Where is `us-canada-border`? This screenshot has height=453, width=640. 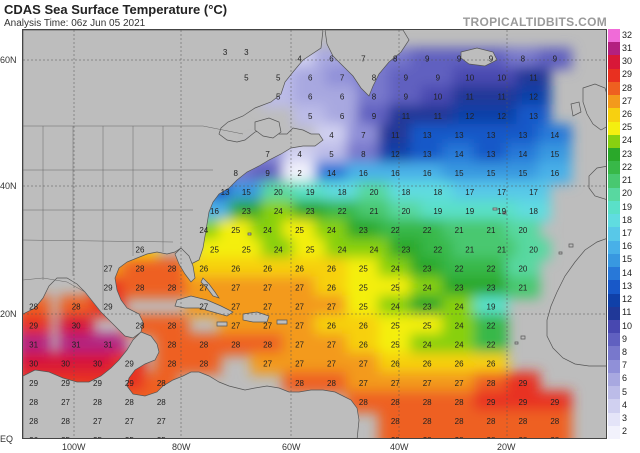
us-canada-border is located at coordinates (133, 130).